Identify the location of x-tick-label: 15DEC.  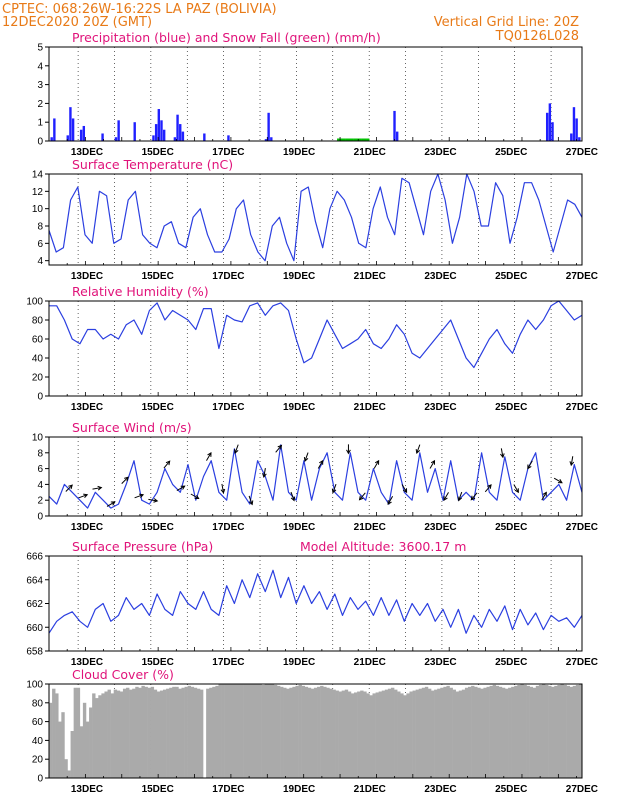
(158, 152).